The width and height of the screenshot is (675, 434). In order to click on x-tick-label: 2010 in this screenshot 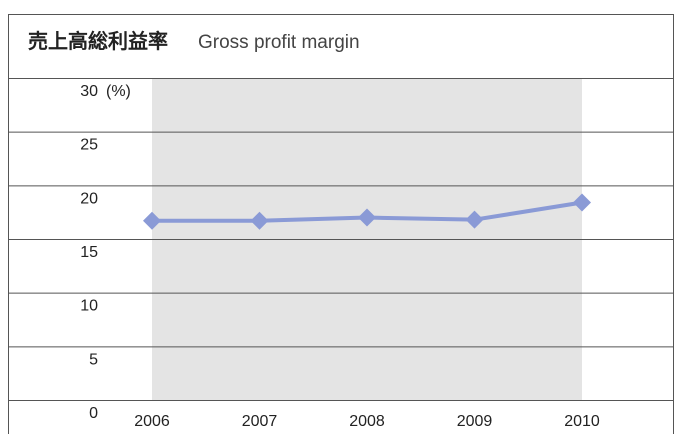, I will do `click(582, 421)`.